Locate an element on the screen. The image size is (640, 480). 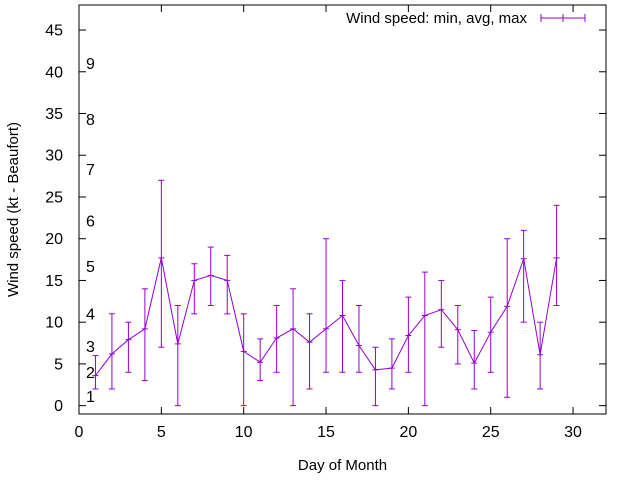
x-tick-label: 25 is located at coordinates (491, 432).